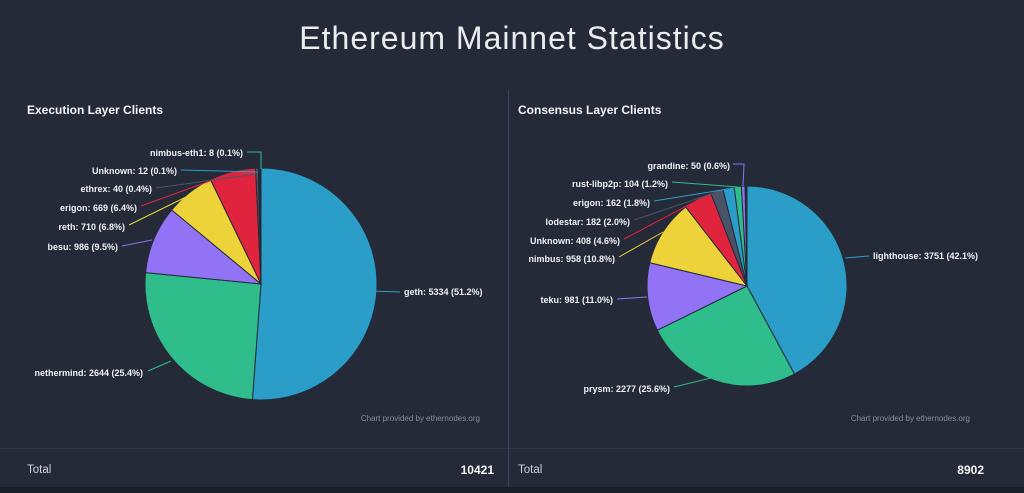  Describe the element at coordinates (766, 470) in the screenshot. I see `consensus-total-row: Total 8902` at that location.